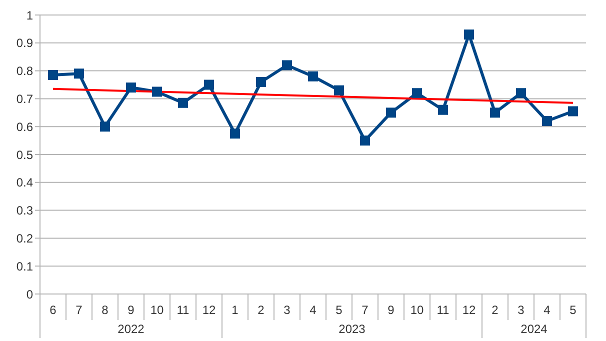 This screenshot has height=341, width=606. Describe the element at coordinates (25, 71) in the screenshot. I see `y-tick-label: 0.8` at that location.